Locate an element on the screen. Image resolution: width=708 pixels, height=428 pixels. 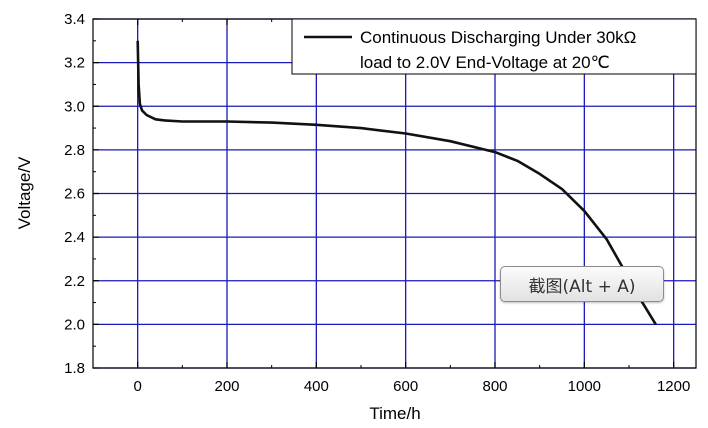
y-tick-label: 3.4 is located at coordinates (74, 19).